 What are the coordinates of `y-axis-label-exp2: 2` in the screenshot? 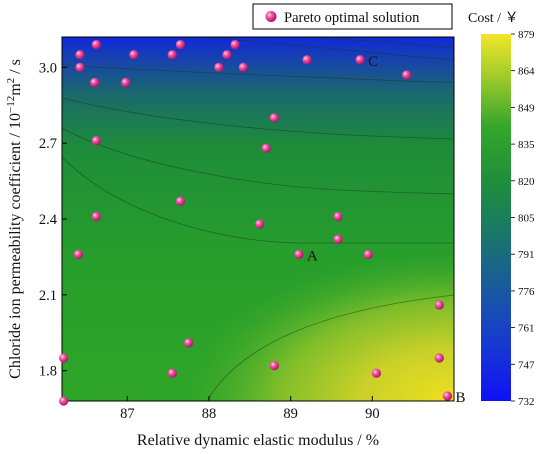 It's located at (11, 81).